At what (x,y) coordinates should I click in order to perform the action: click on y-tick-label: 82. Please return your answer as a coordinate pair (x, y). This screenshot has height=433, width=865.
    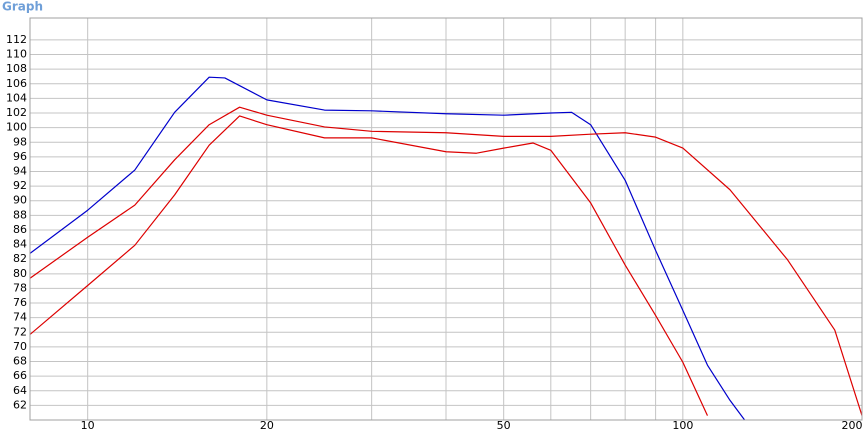
    Looking at the image, I should click on (20, 258).